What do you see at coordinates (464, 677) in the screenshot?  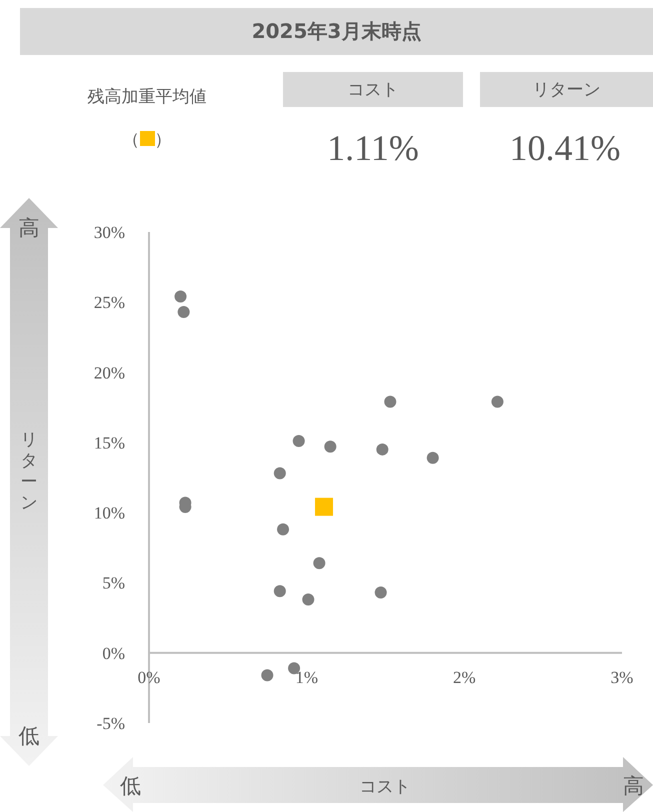 I see `x-tick-label: 2%` at bounding box center [464, 677].